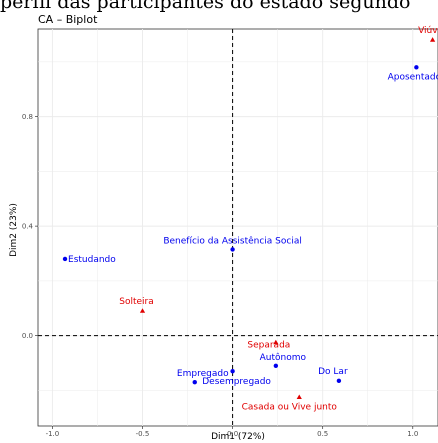 This screenshot has height=443, width=438. What do you see at coordinates (27, 336) in the screenshot?
I see `y-tick-label: 0.0` at bounding box center [27, 336].